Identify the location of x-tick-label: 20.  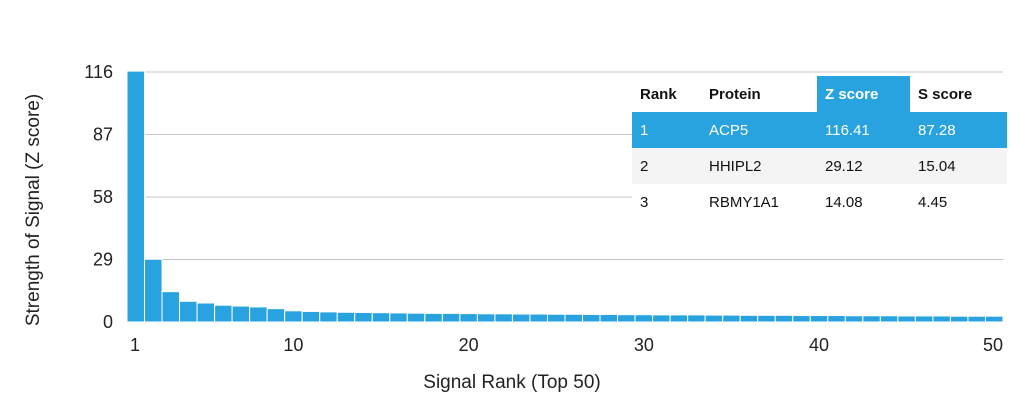
(469, 345).